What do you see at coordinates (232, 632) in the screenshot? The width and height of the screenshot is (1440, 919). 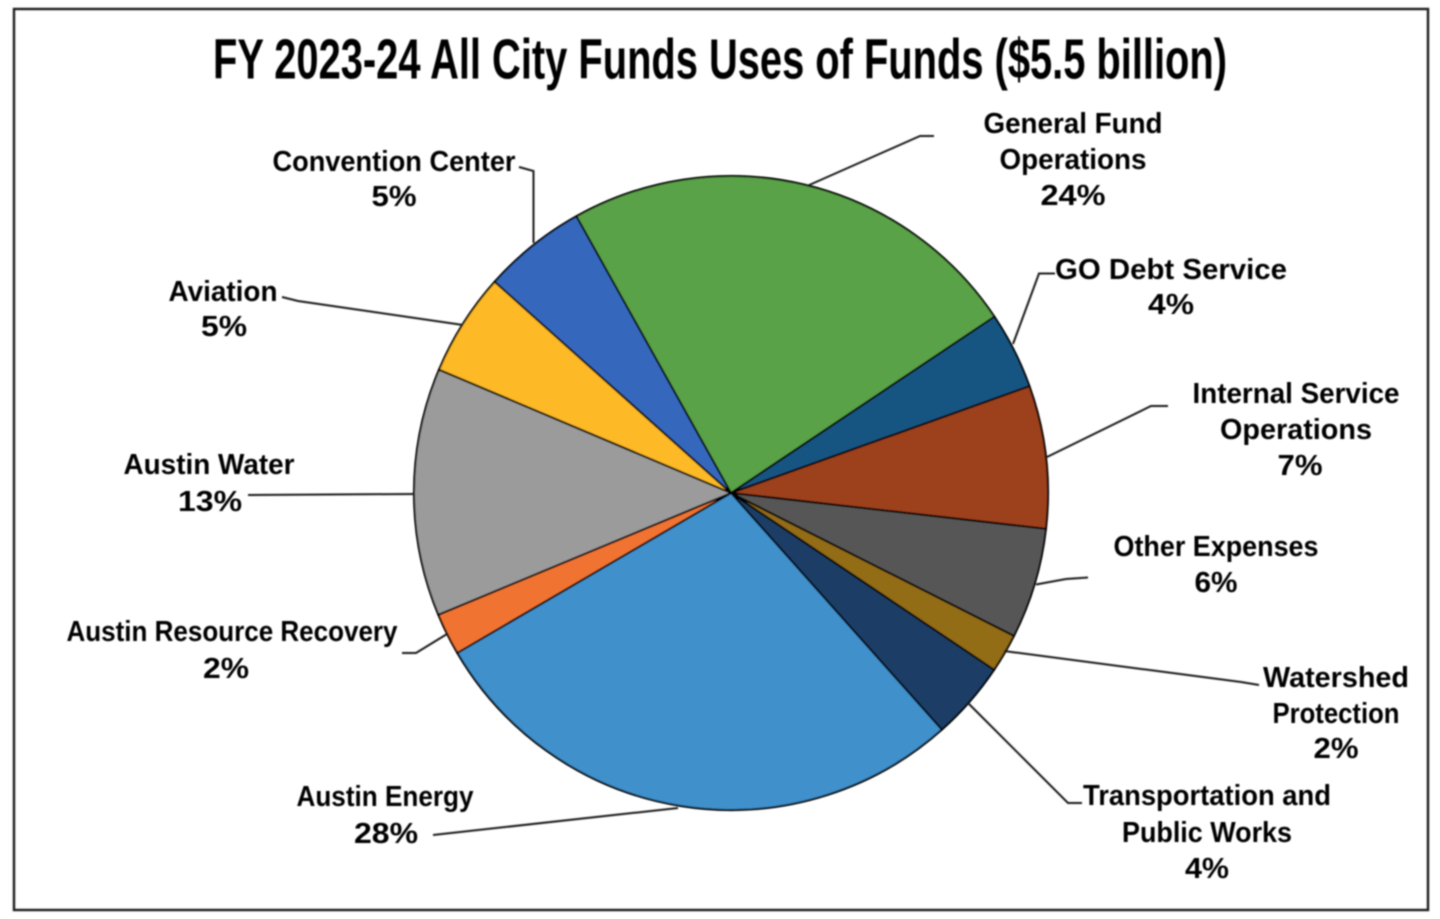 I see `svg-text: Austin Resource Recovery` at bounding box center [232, 632].